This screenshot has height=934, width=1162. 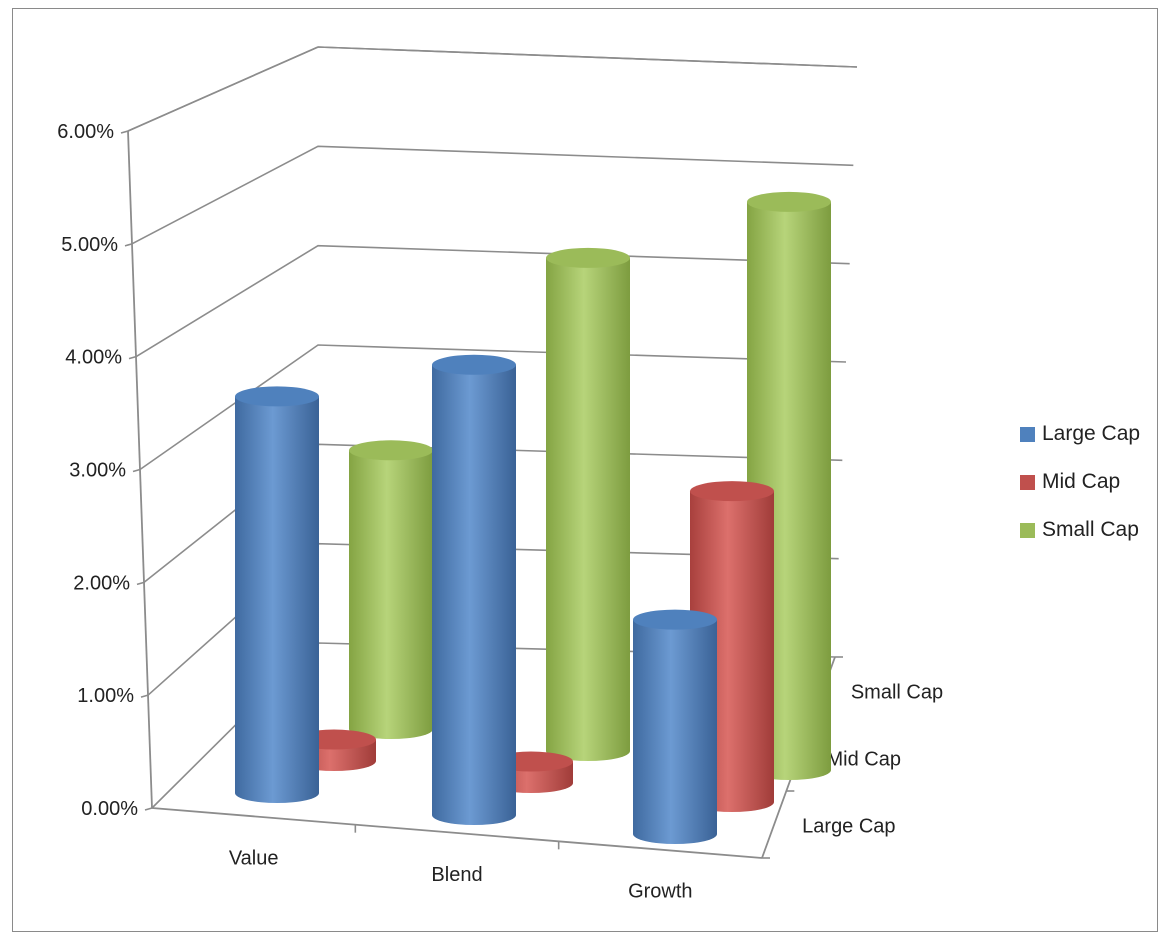 What do you see at coordinates (105, 696) in the screenshot?
I see `y-tick-label: 1.00%` at bounding box center [105, 696].